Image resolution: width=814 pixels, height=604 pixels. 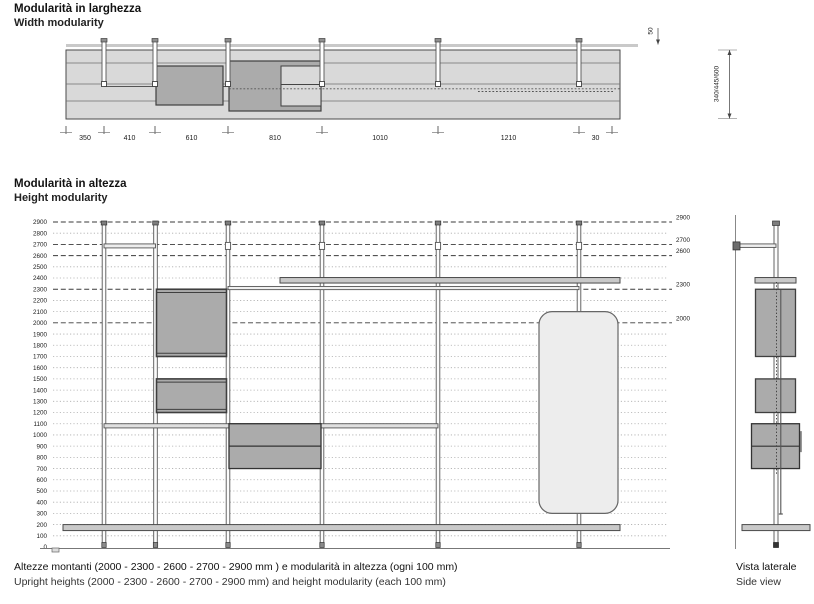 What do you see at coordinates (40, 289) in the screenshot?
I see `left-scale-label-2300: 2300` at bounding box center [40, 289].